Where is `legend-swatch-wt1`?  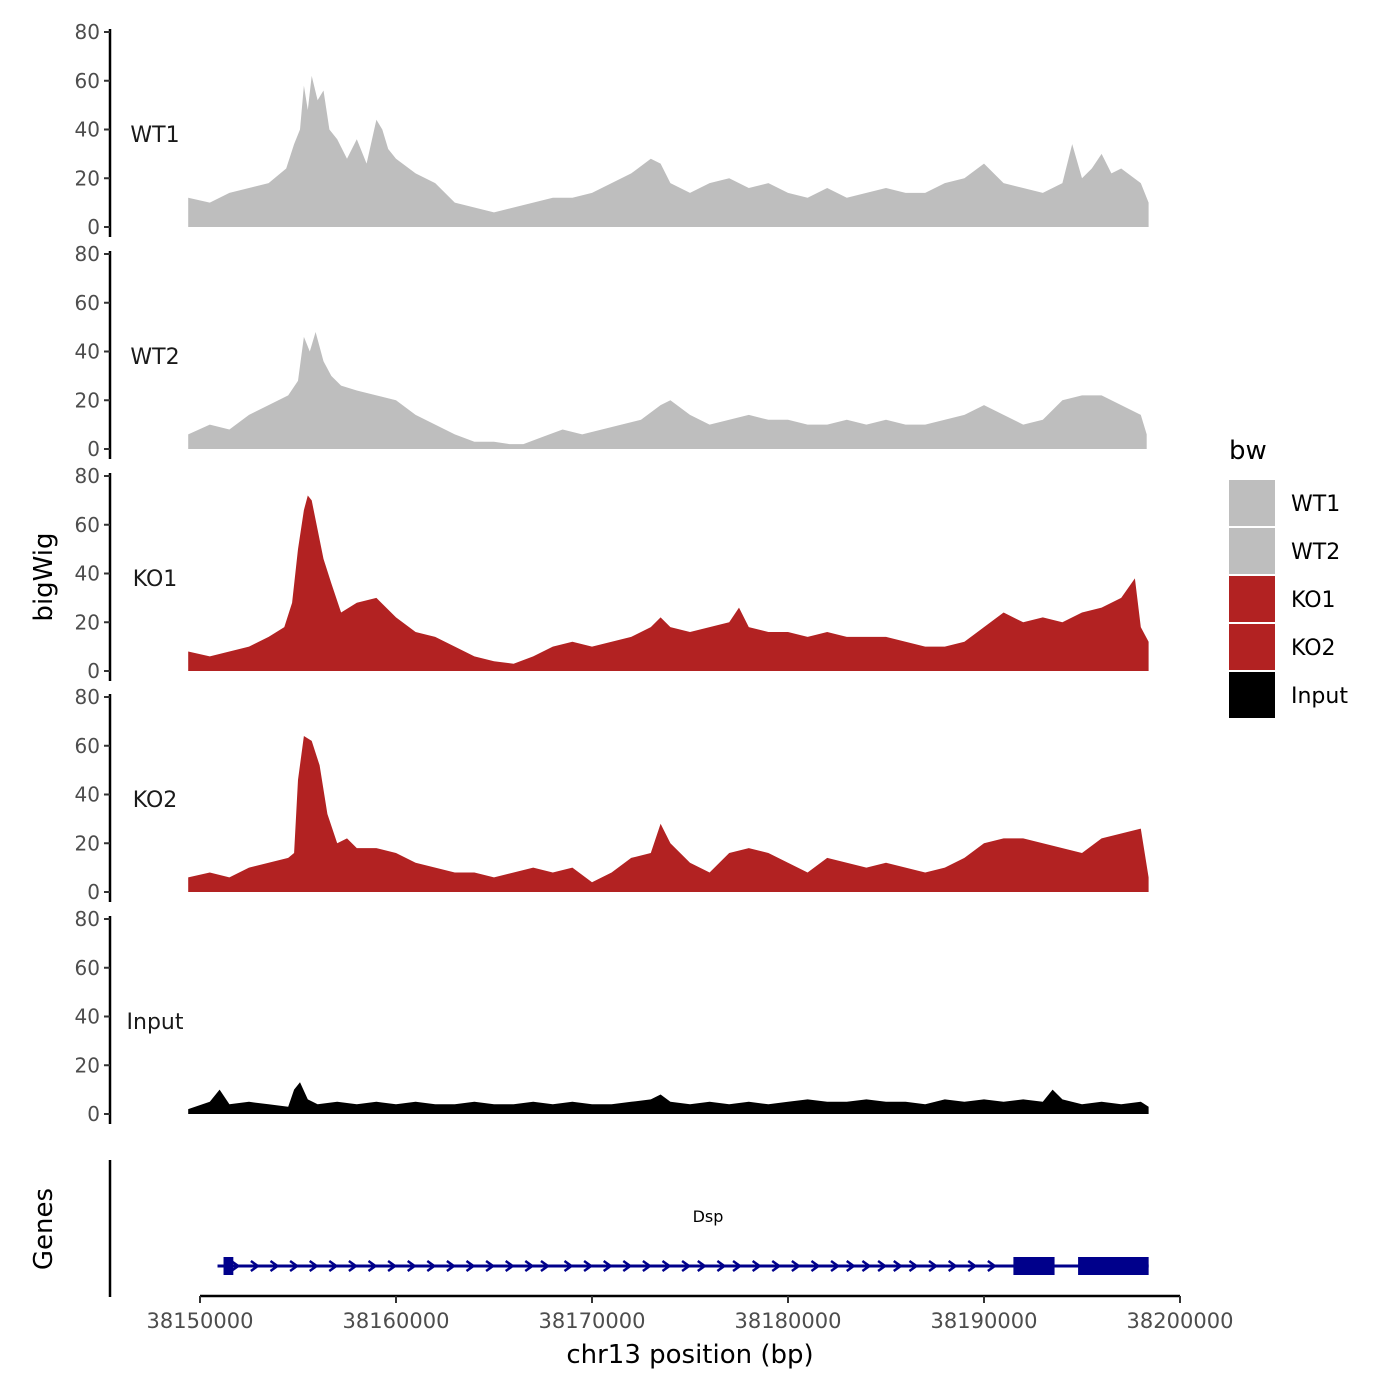
legend-swatch-wt1 is located at coordinates (1252, 503).